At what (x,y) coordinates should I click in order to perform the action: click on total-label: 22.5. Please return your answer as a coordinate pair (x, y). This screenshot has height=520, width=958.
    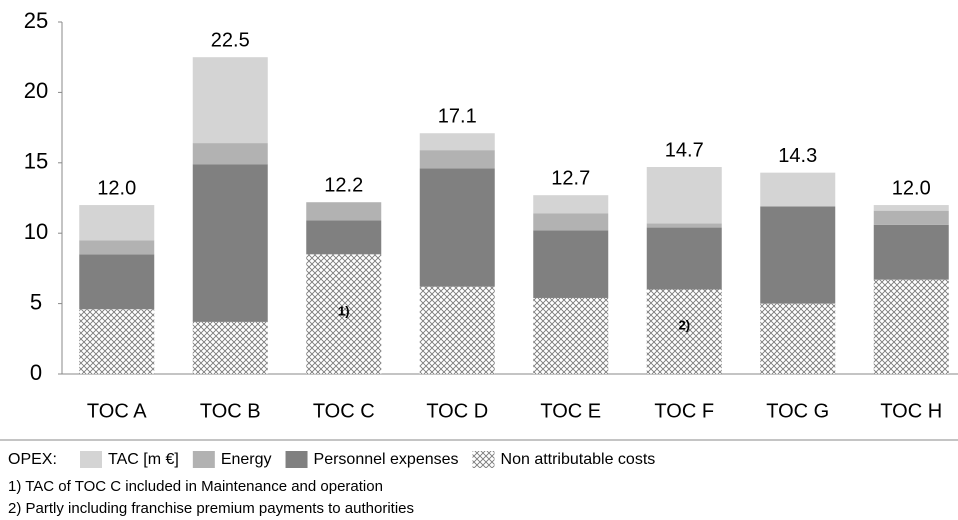
    Looking at the image, I should click on (230, 40).